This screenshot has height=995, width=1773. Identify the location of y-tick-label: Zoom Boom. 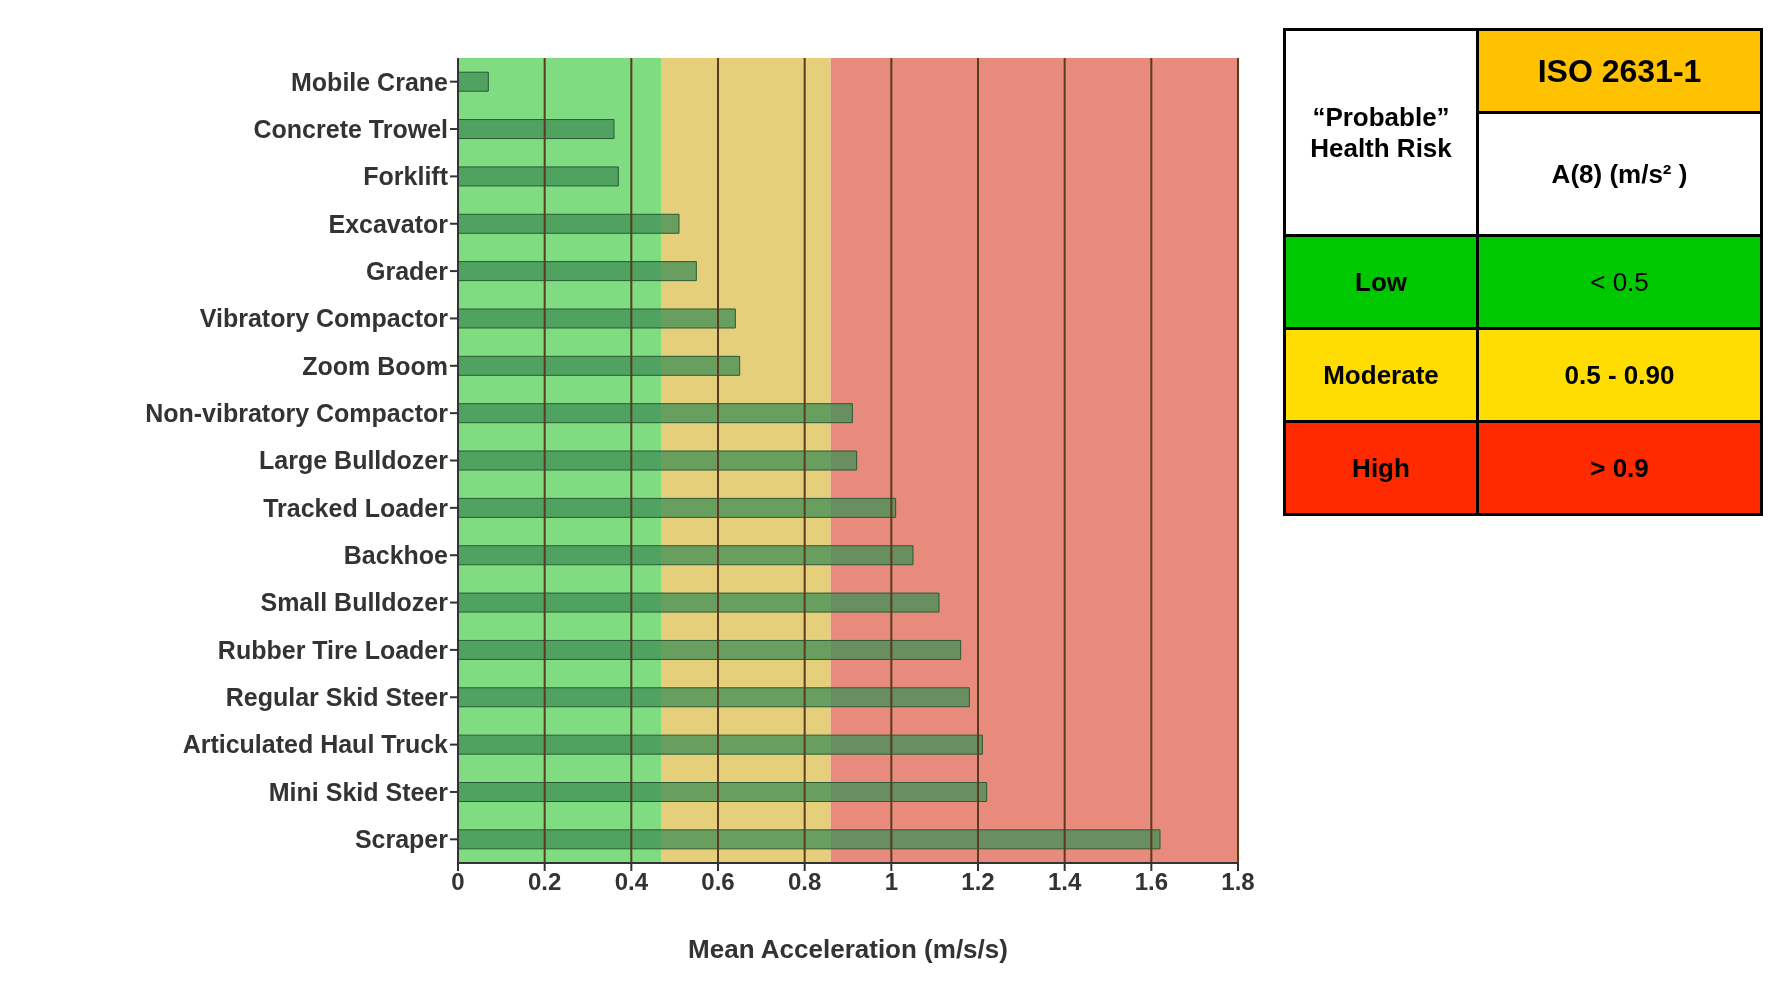
(375, 365).